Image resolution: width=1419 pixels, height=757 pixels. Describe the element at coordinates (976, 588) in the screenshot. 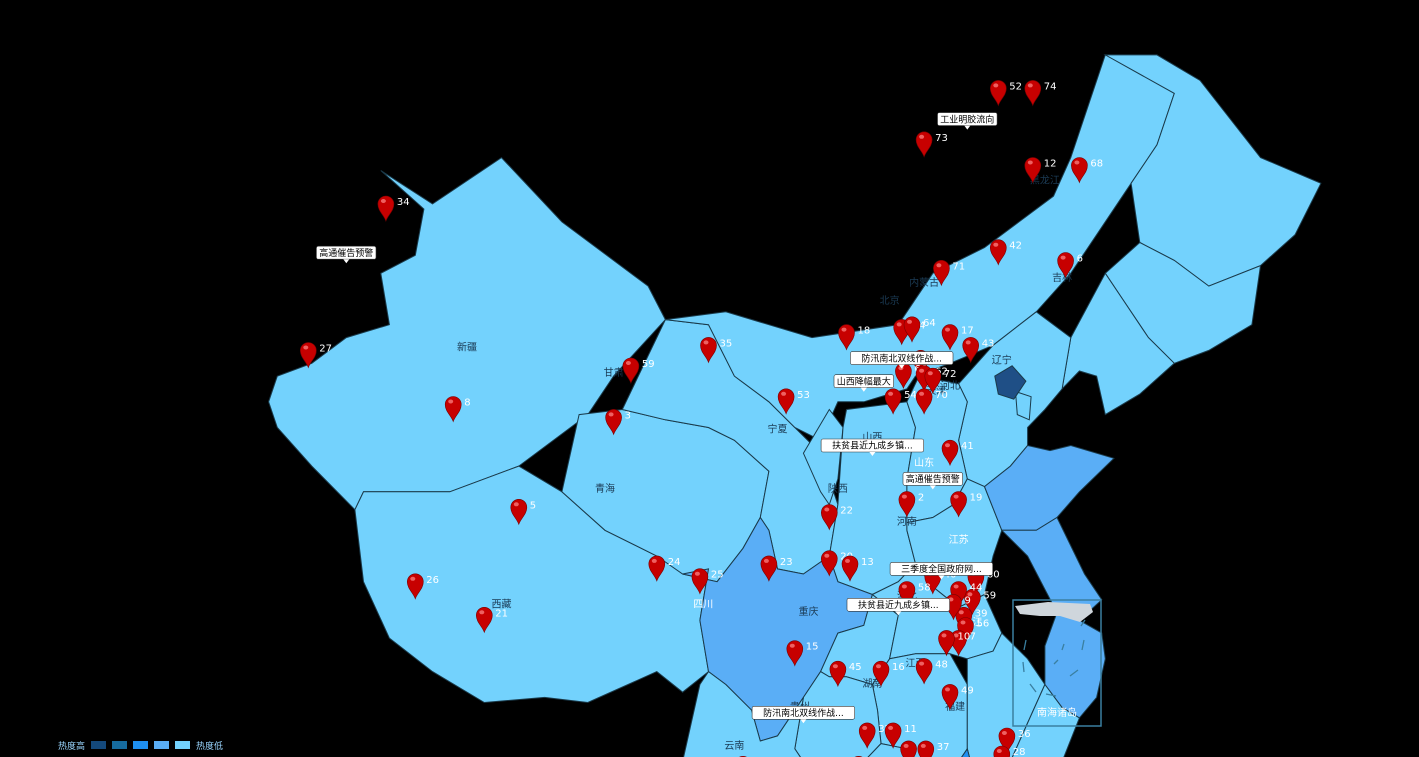

I see `map-pin-value: 44` at that location.